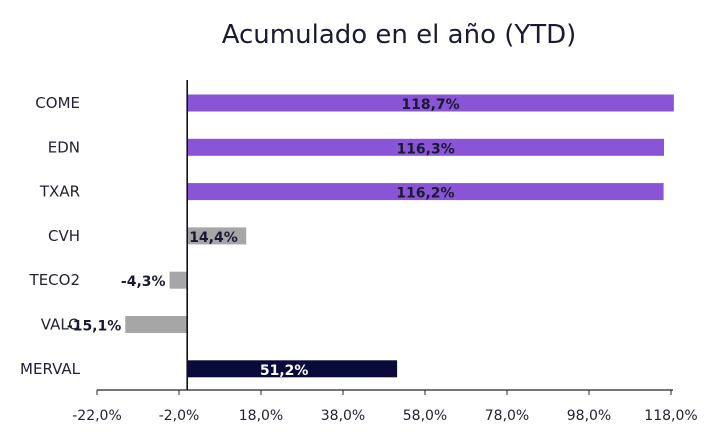 Image resolution: width=708 pixels, height=436 pixels. Describe the element at coordinates (156, 324) in the screenshot. I see `bar-valo` at that location.